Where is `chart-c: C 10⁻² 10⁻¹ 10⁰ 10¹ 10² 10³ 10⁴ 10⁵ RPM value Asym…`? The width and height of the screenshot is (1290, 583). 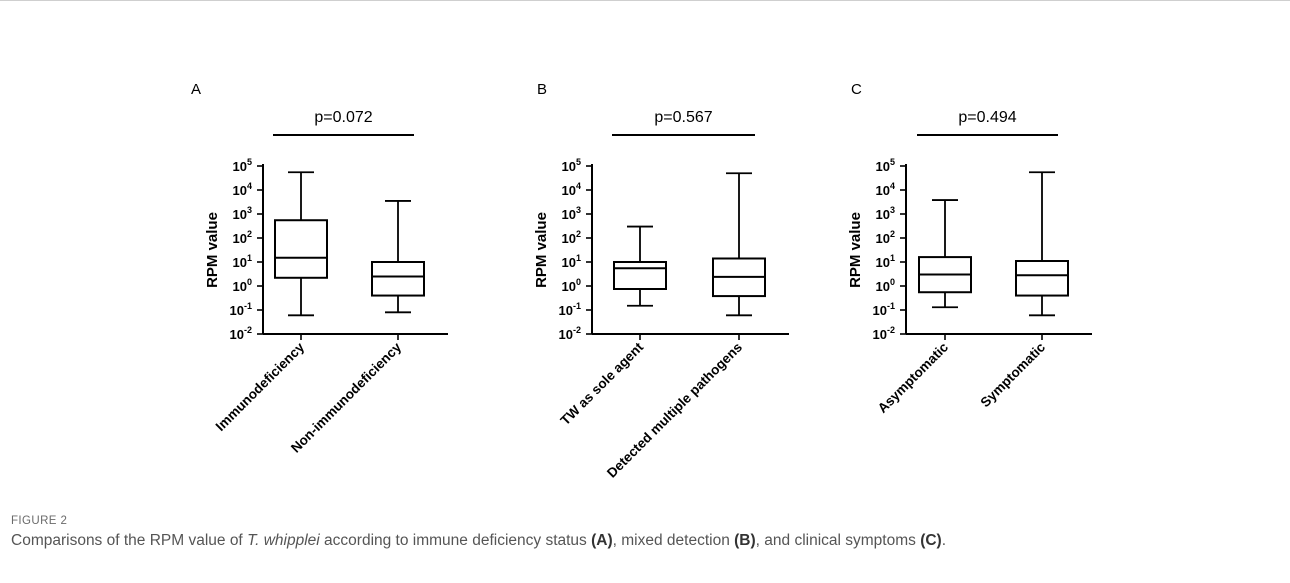
chart-c: C 10⁻² 10⁻¹ 10⁰ 10¹ 10² 10³ 10⁴ 10⁵ RPM value Asym… is located at coordinates (969, 248).